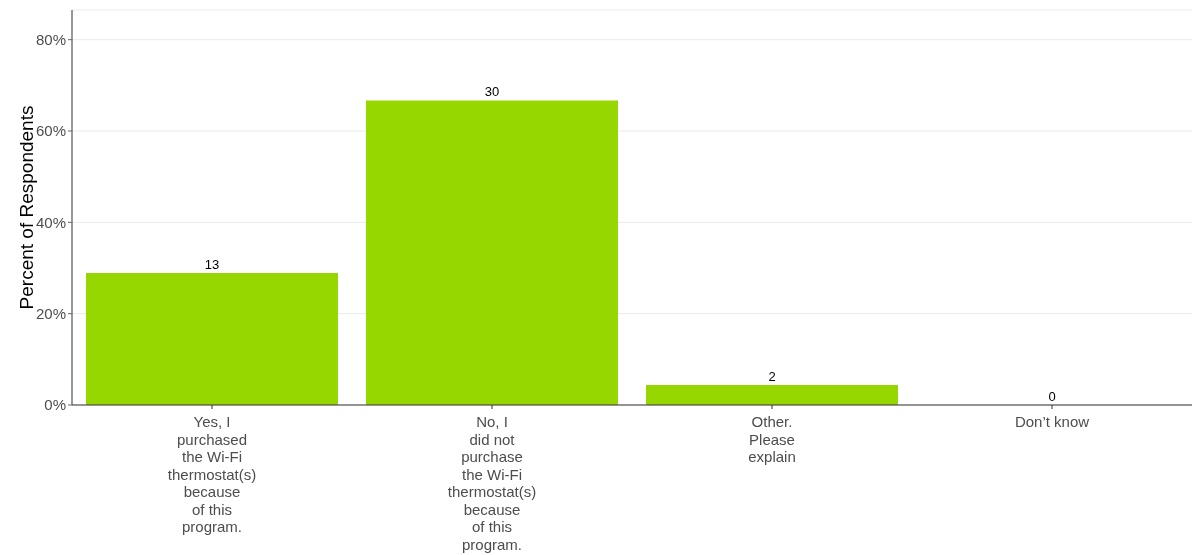 This screenshot has width=1192, height=555. I want to click on y-tick-label: 0%, so click(55, 405).